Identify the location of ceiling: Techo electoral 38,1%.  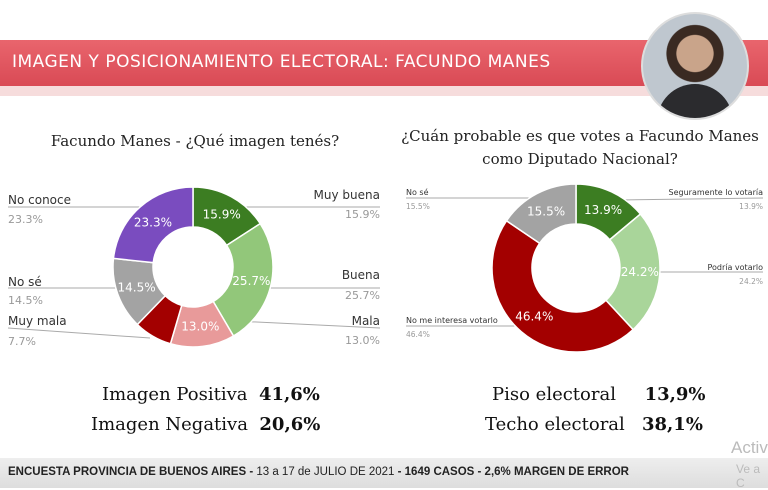
(594, 424).